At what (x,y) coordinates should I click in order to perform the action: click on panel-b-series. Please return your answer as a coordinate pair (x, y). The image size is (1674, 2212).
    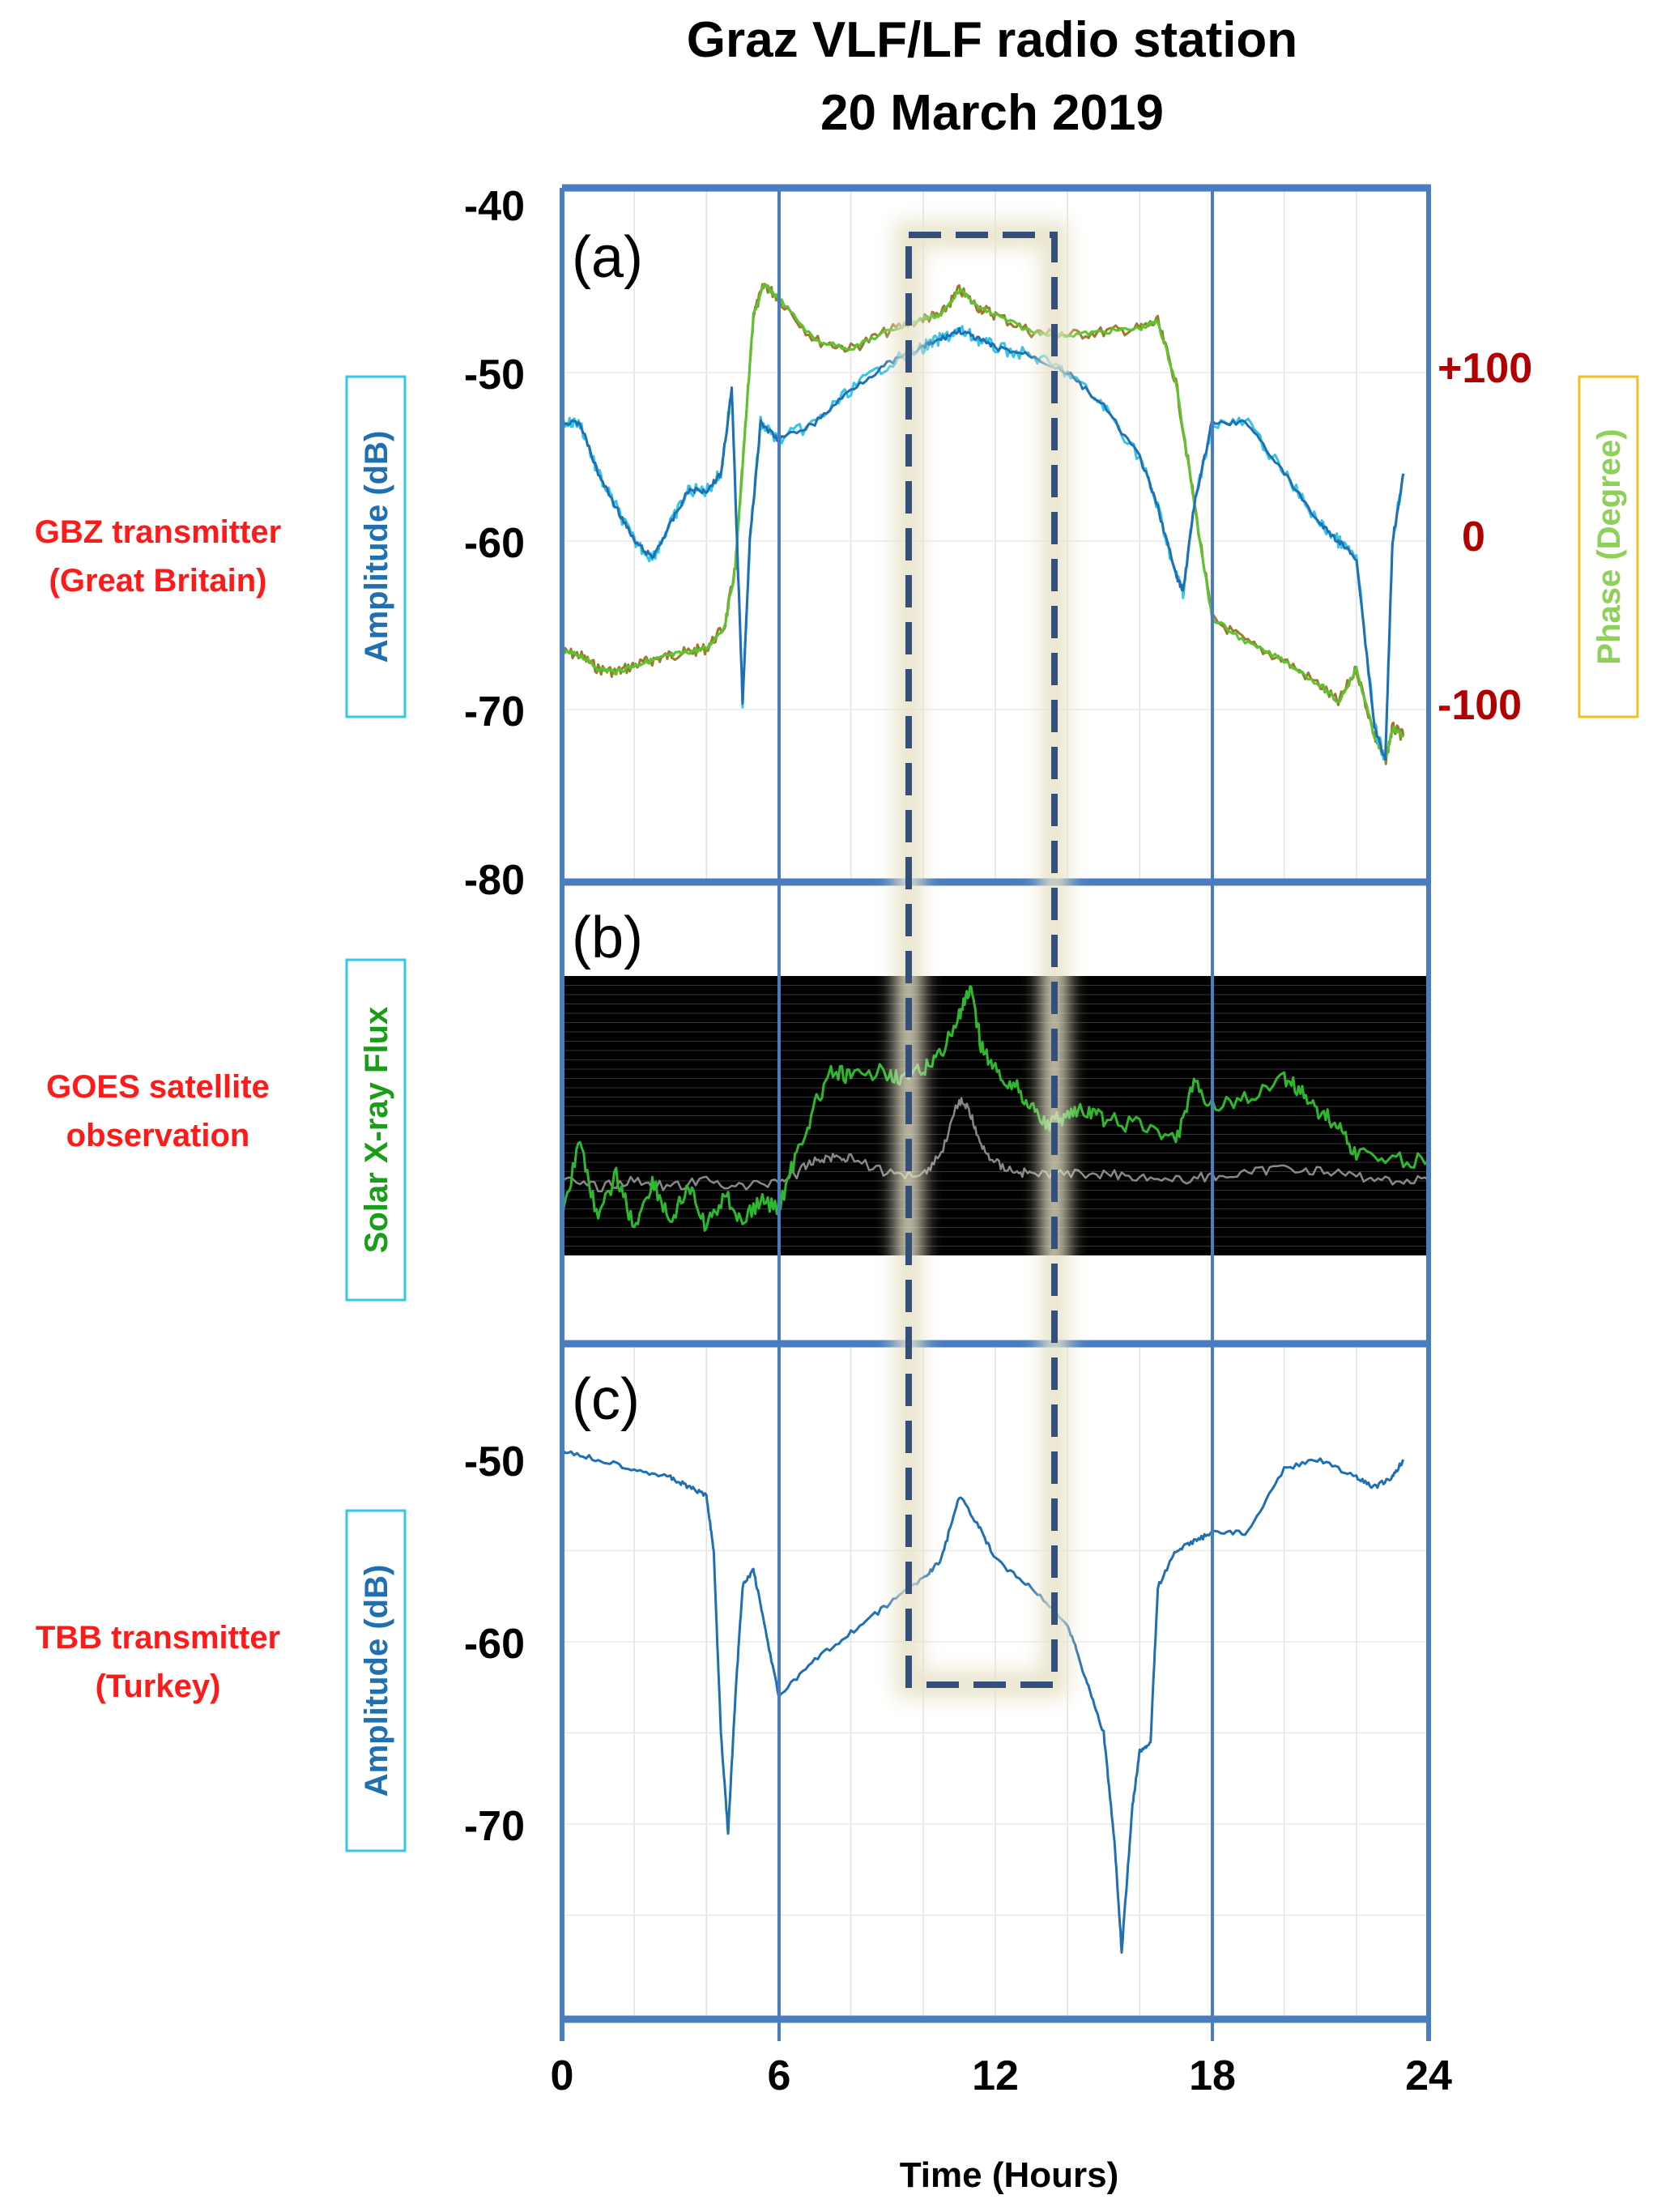
    Looking at the image, I should click on (995, 1109).